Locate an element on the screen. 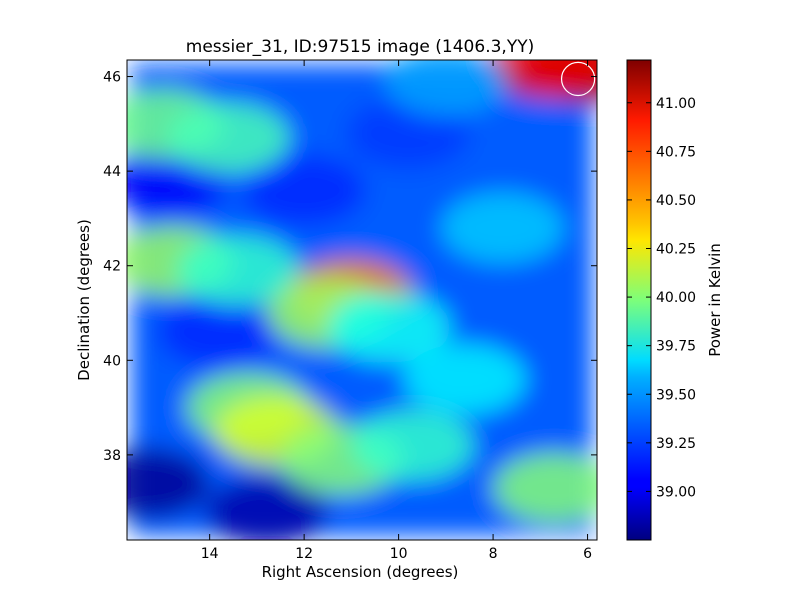 The width and height of the screenshot is (800, 600). x-tick-label: 12 is located at coordinates (304, 554).